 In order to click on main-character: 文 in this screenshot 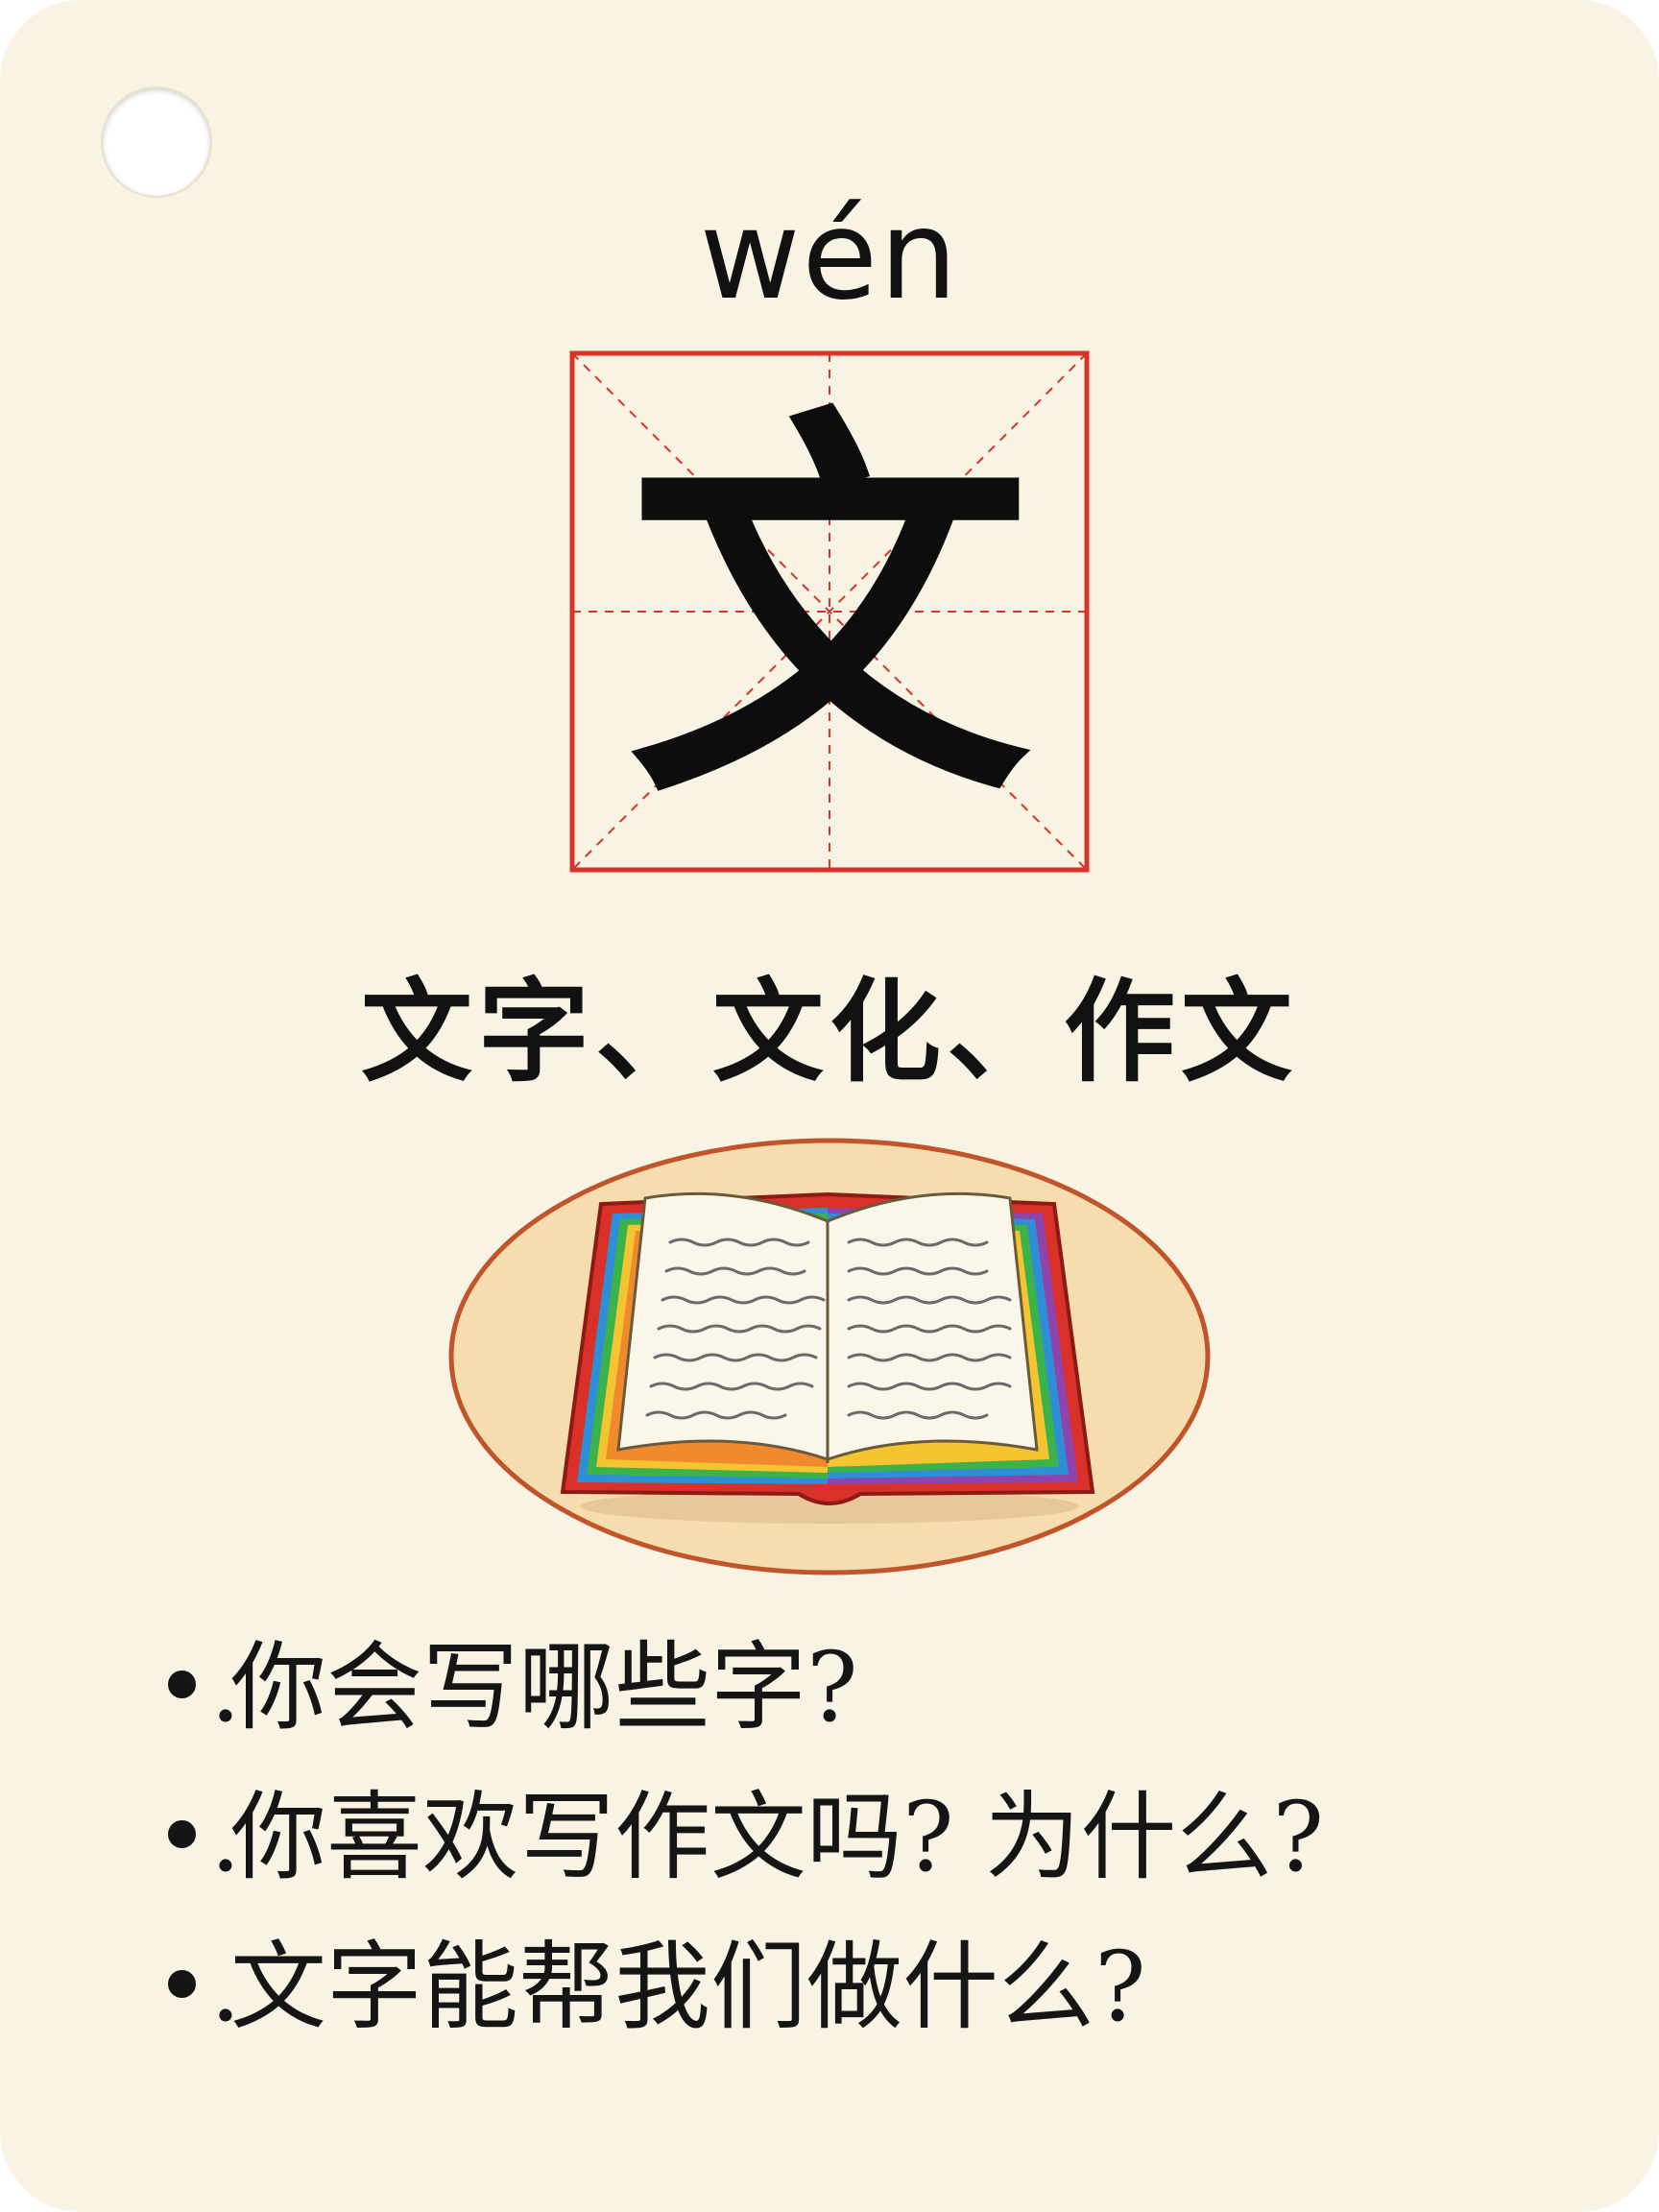, I will do `click(829, 611)`.